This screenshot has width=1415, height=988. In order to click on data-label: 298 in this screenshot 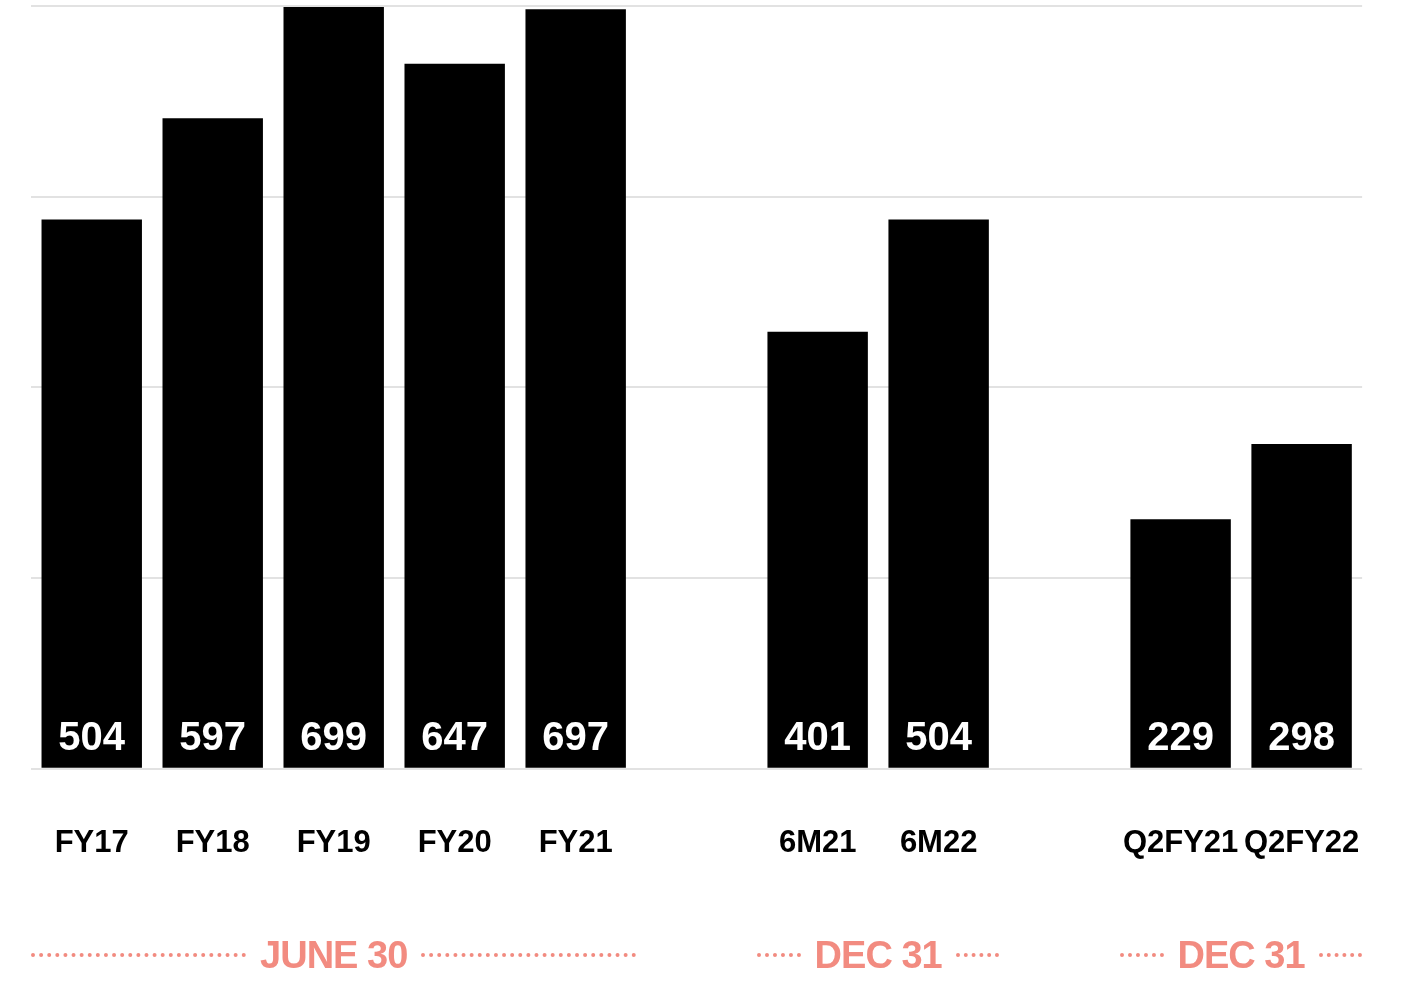, I will do `click(1301, 735)`.